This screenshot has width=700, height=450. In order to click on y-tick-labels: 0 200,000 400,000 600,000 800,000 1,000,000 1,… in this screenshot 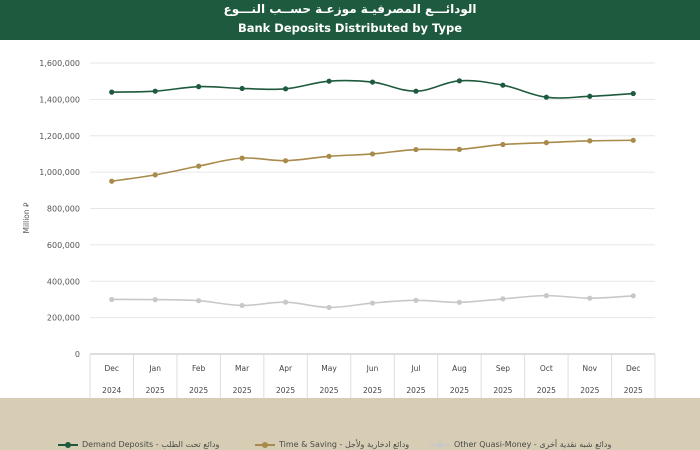, I will do `click(59, 209)`.